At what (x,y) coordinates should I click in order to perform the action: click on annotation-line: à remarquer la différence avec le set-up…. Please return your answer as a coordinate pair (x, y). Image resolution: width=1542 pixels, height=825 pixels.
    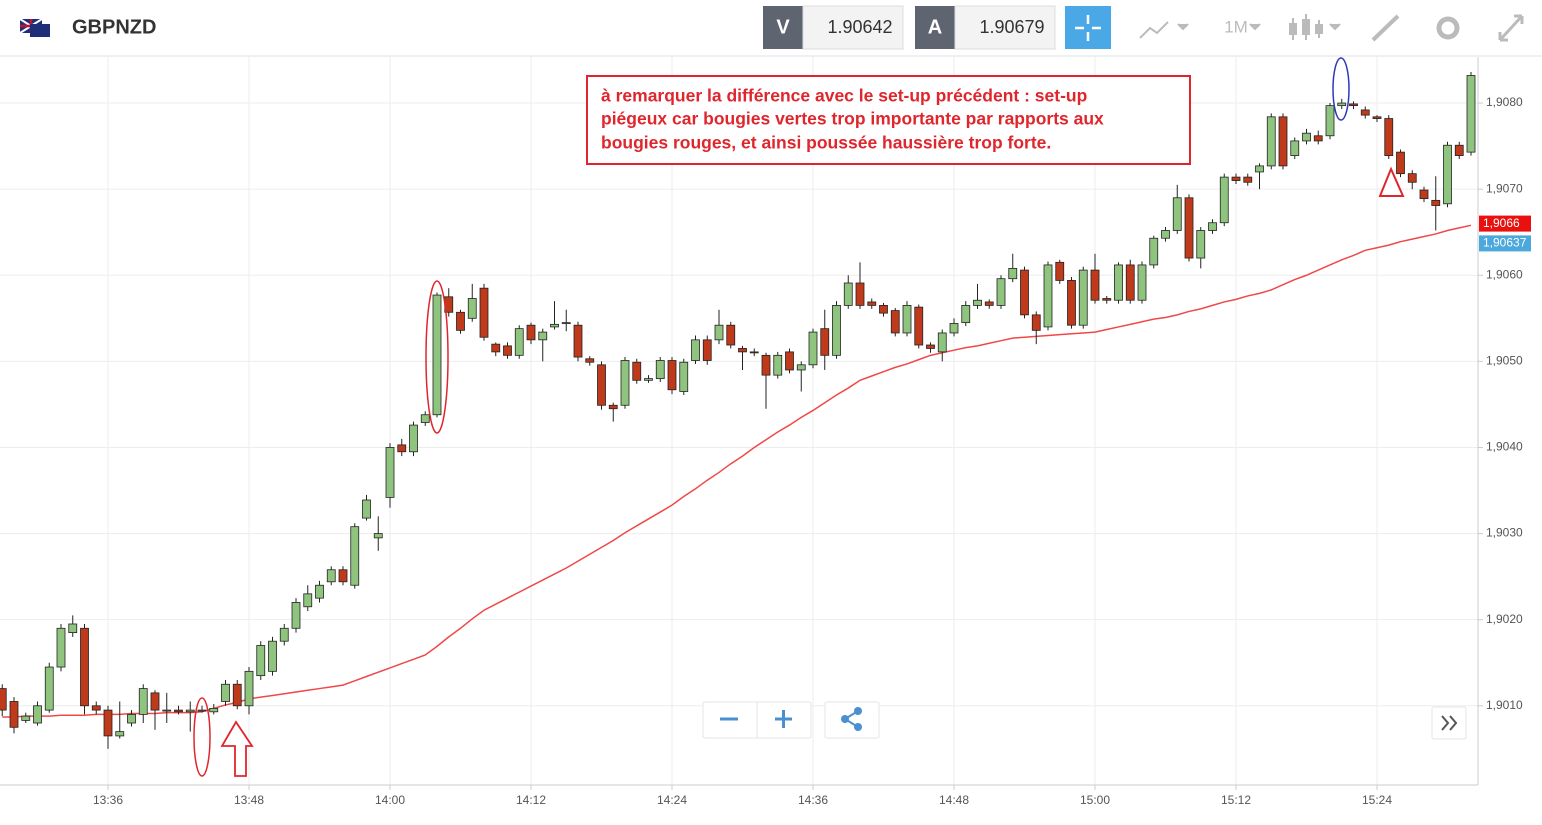
    Looking at the image, I should click on (844, 96).